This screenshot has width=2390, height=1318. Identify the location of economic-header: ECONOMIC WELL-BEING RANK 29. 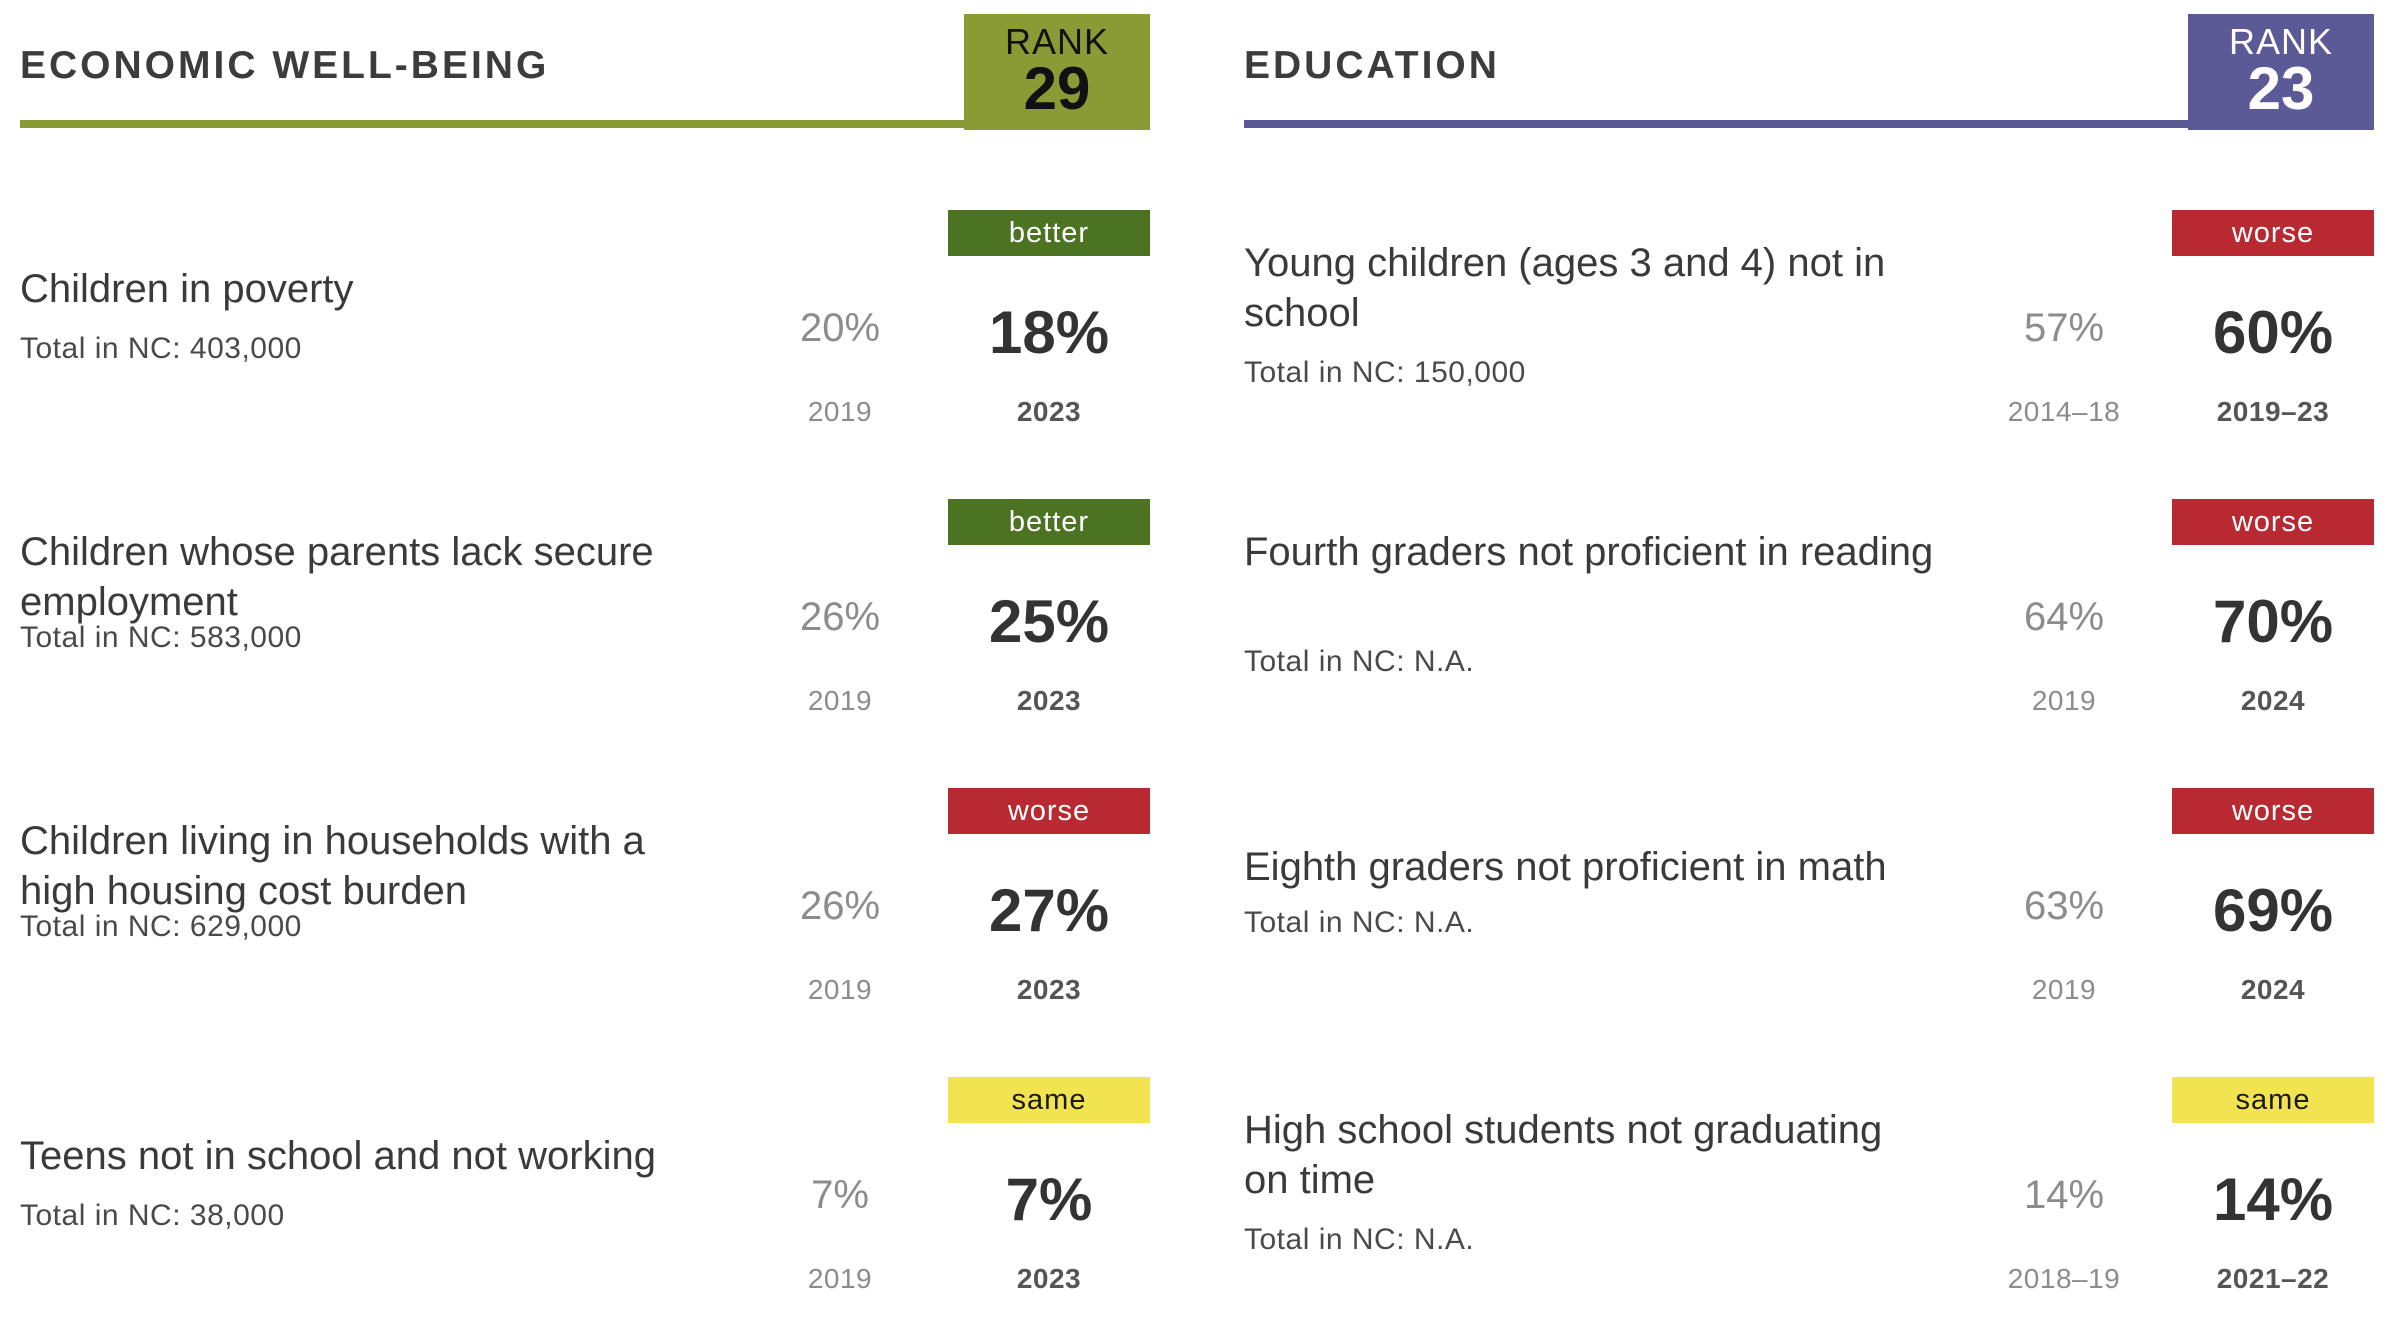
(585, 65).